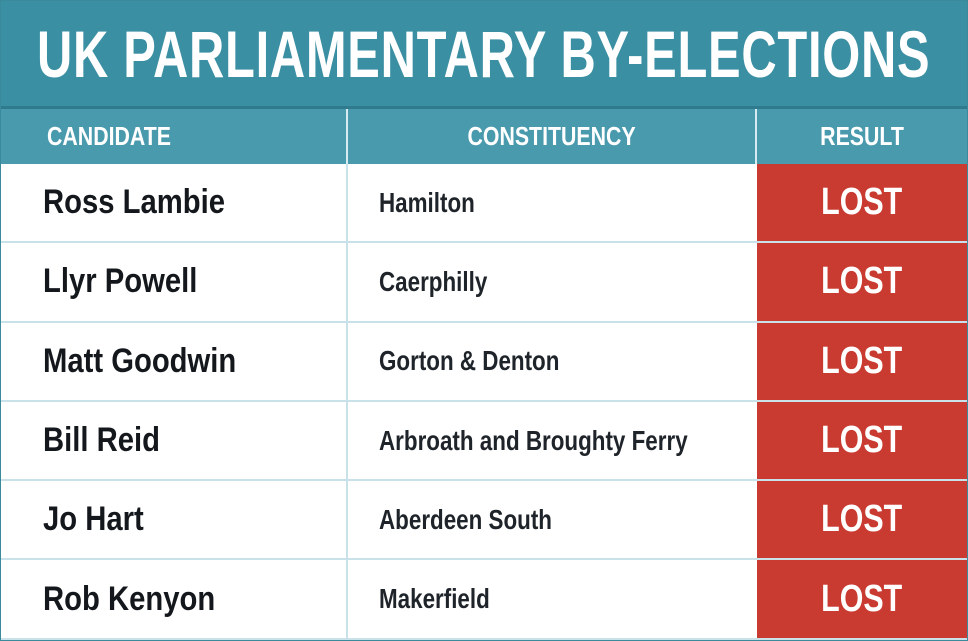  Describe the element at coordinates (134, 202) in the screenshot. I see `candidate: Ross Lambie` at that location.